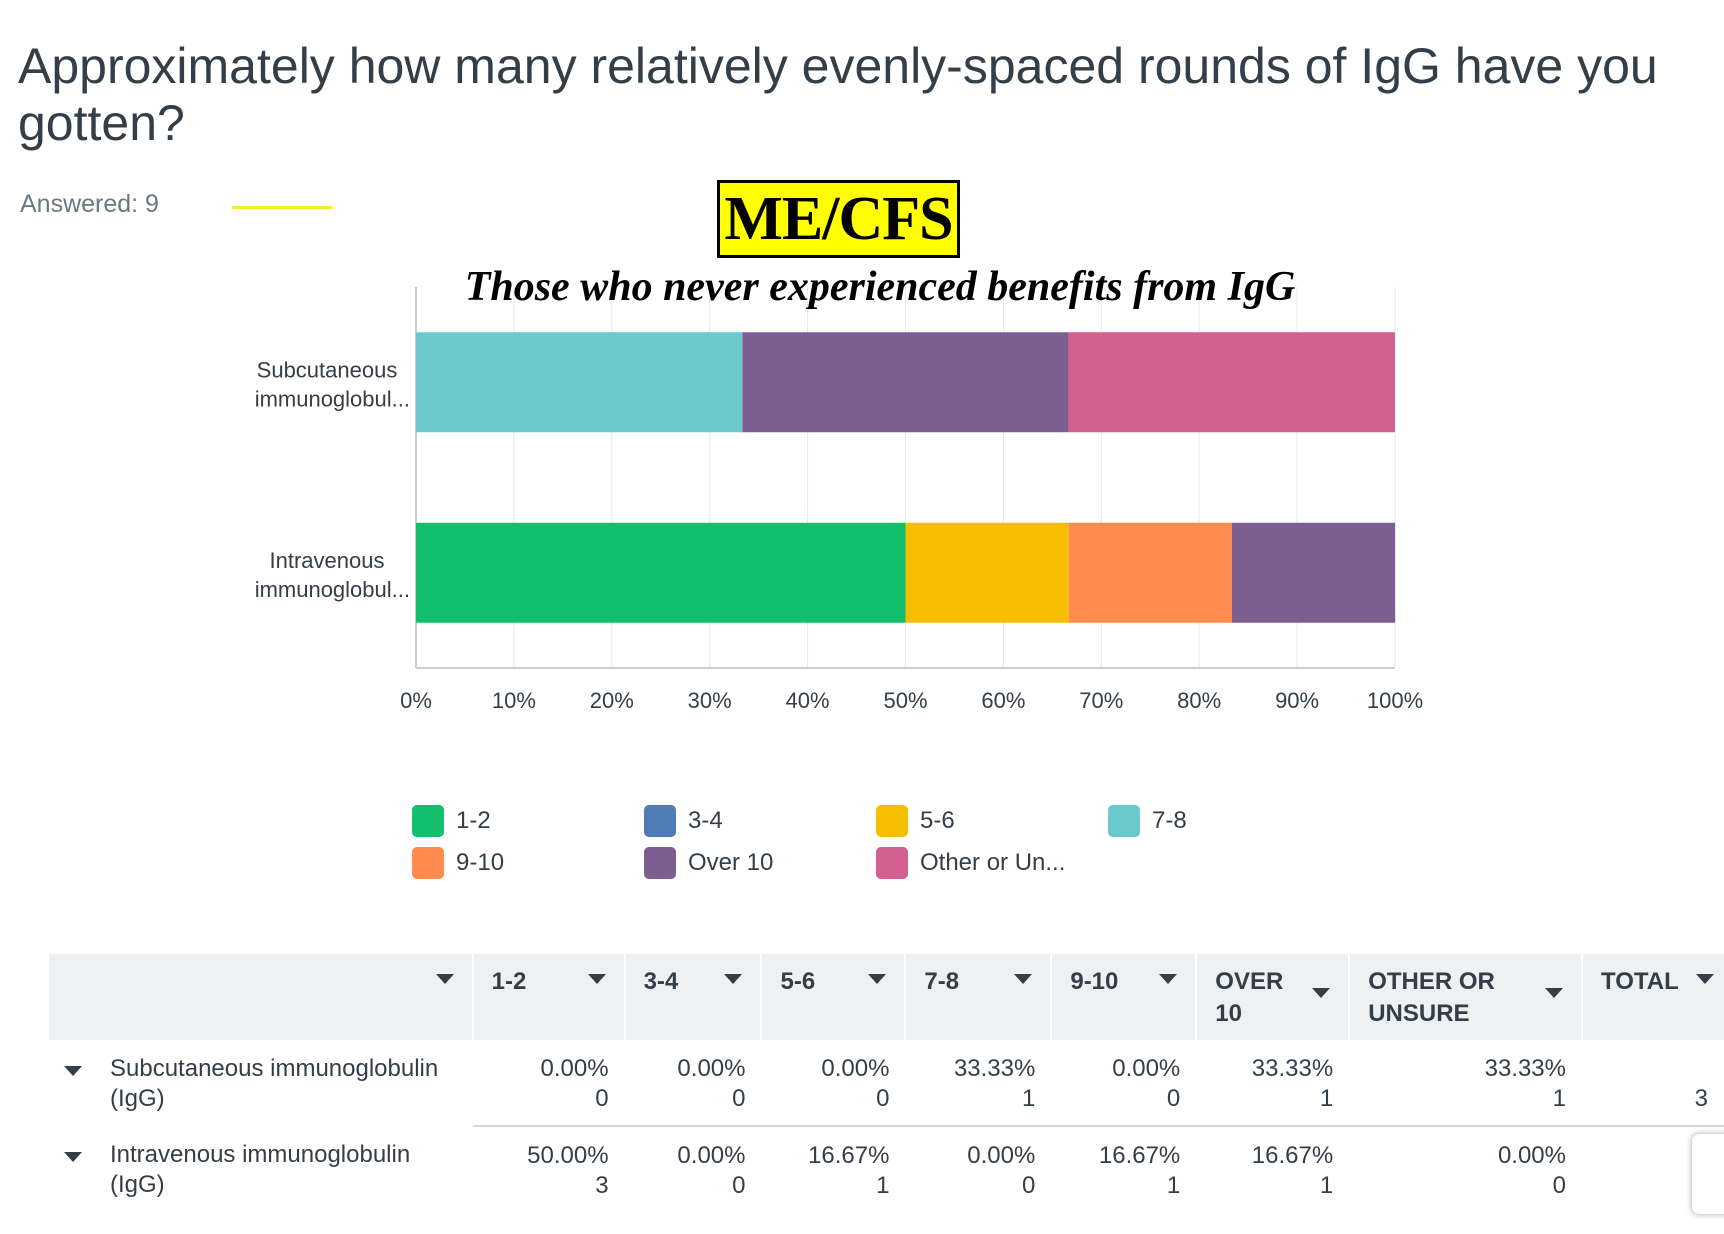  I want to click on legend-label: 5-6, so click(937, 820).